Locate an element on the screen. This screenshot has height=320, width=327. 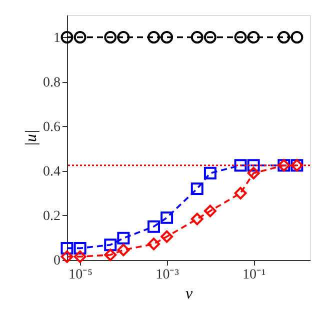
x-tick-label: 10⁻³ is located at coordinates (167, 275).